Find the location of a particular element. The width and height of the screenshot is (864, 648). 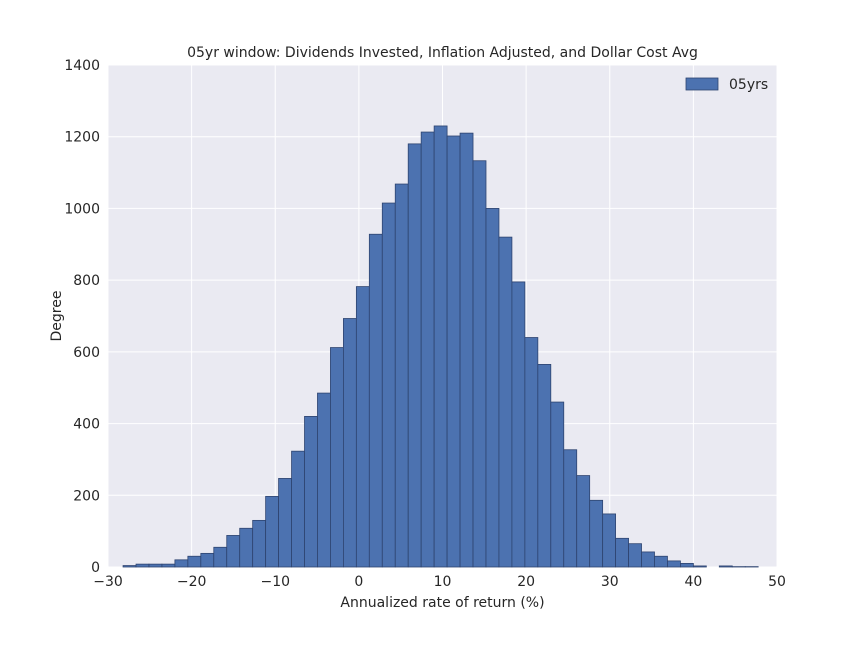

y-tick-label: 0 is located at coordinates (95, 568).